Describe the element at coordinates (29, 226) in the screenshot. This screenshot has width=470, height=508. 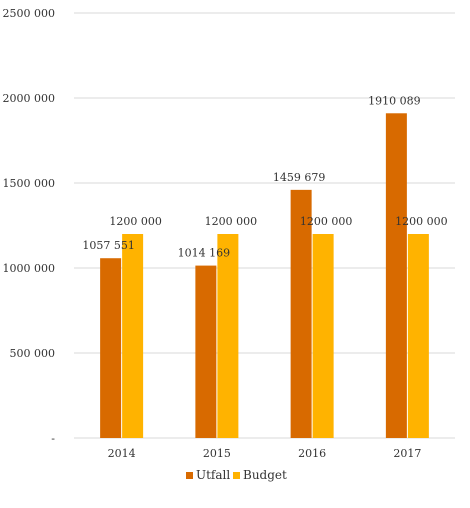
I see `y-axis-ticks: - 500 000 1000 000 1500 000 2000 000 2500 000` at that location.